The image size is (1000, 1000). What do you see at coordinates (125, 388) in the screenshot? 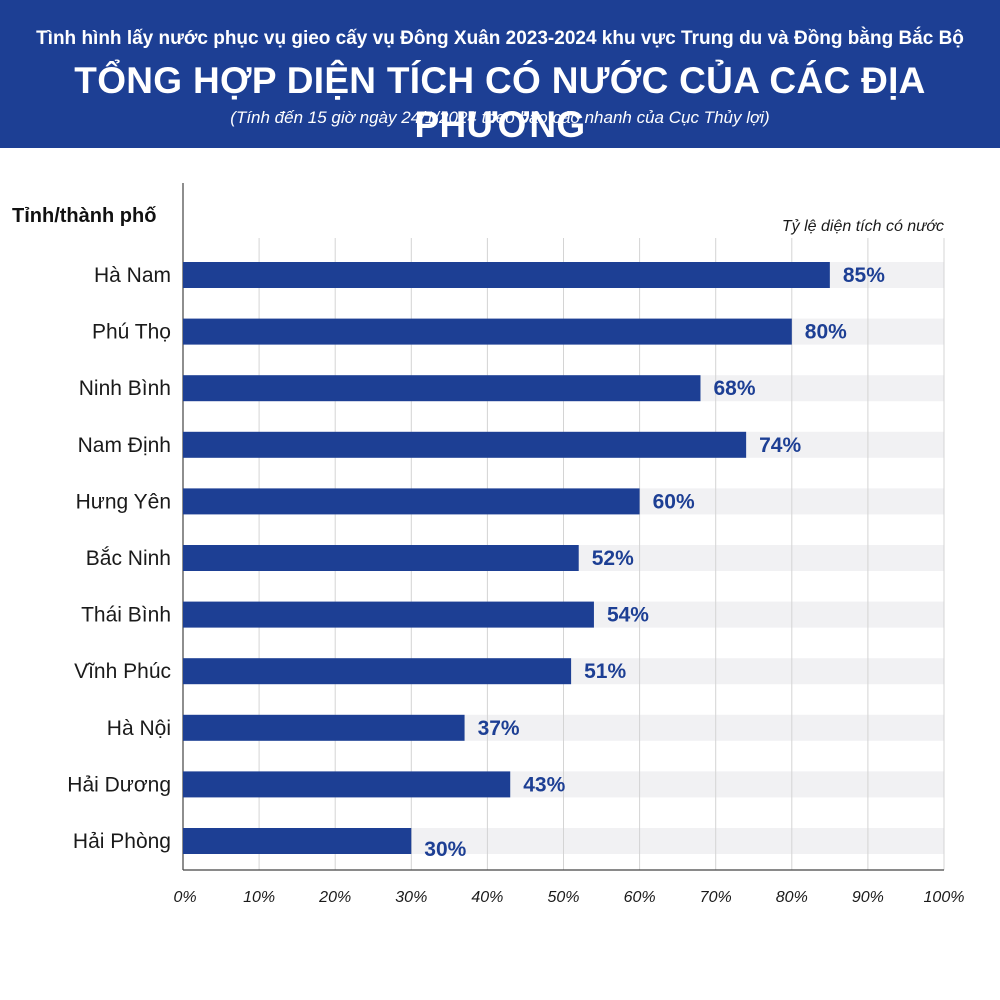
I see `category-label: Ninh Bình` at bounding box center [125, 388].